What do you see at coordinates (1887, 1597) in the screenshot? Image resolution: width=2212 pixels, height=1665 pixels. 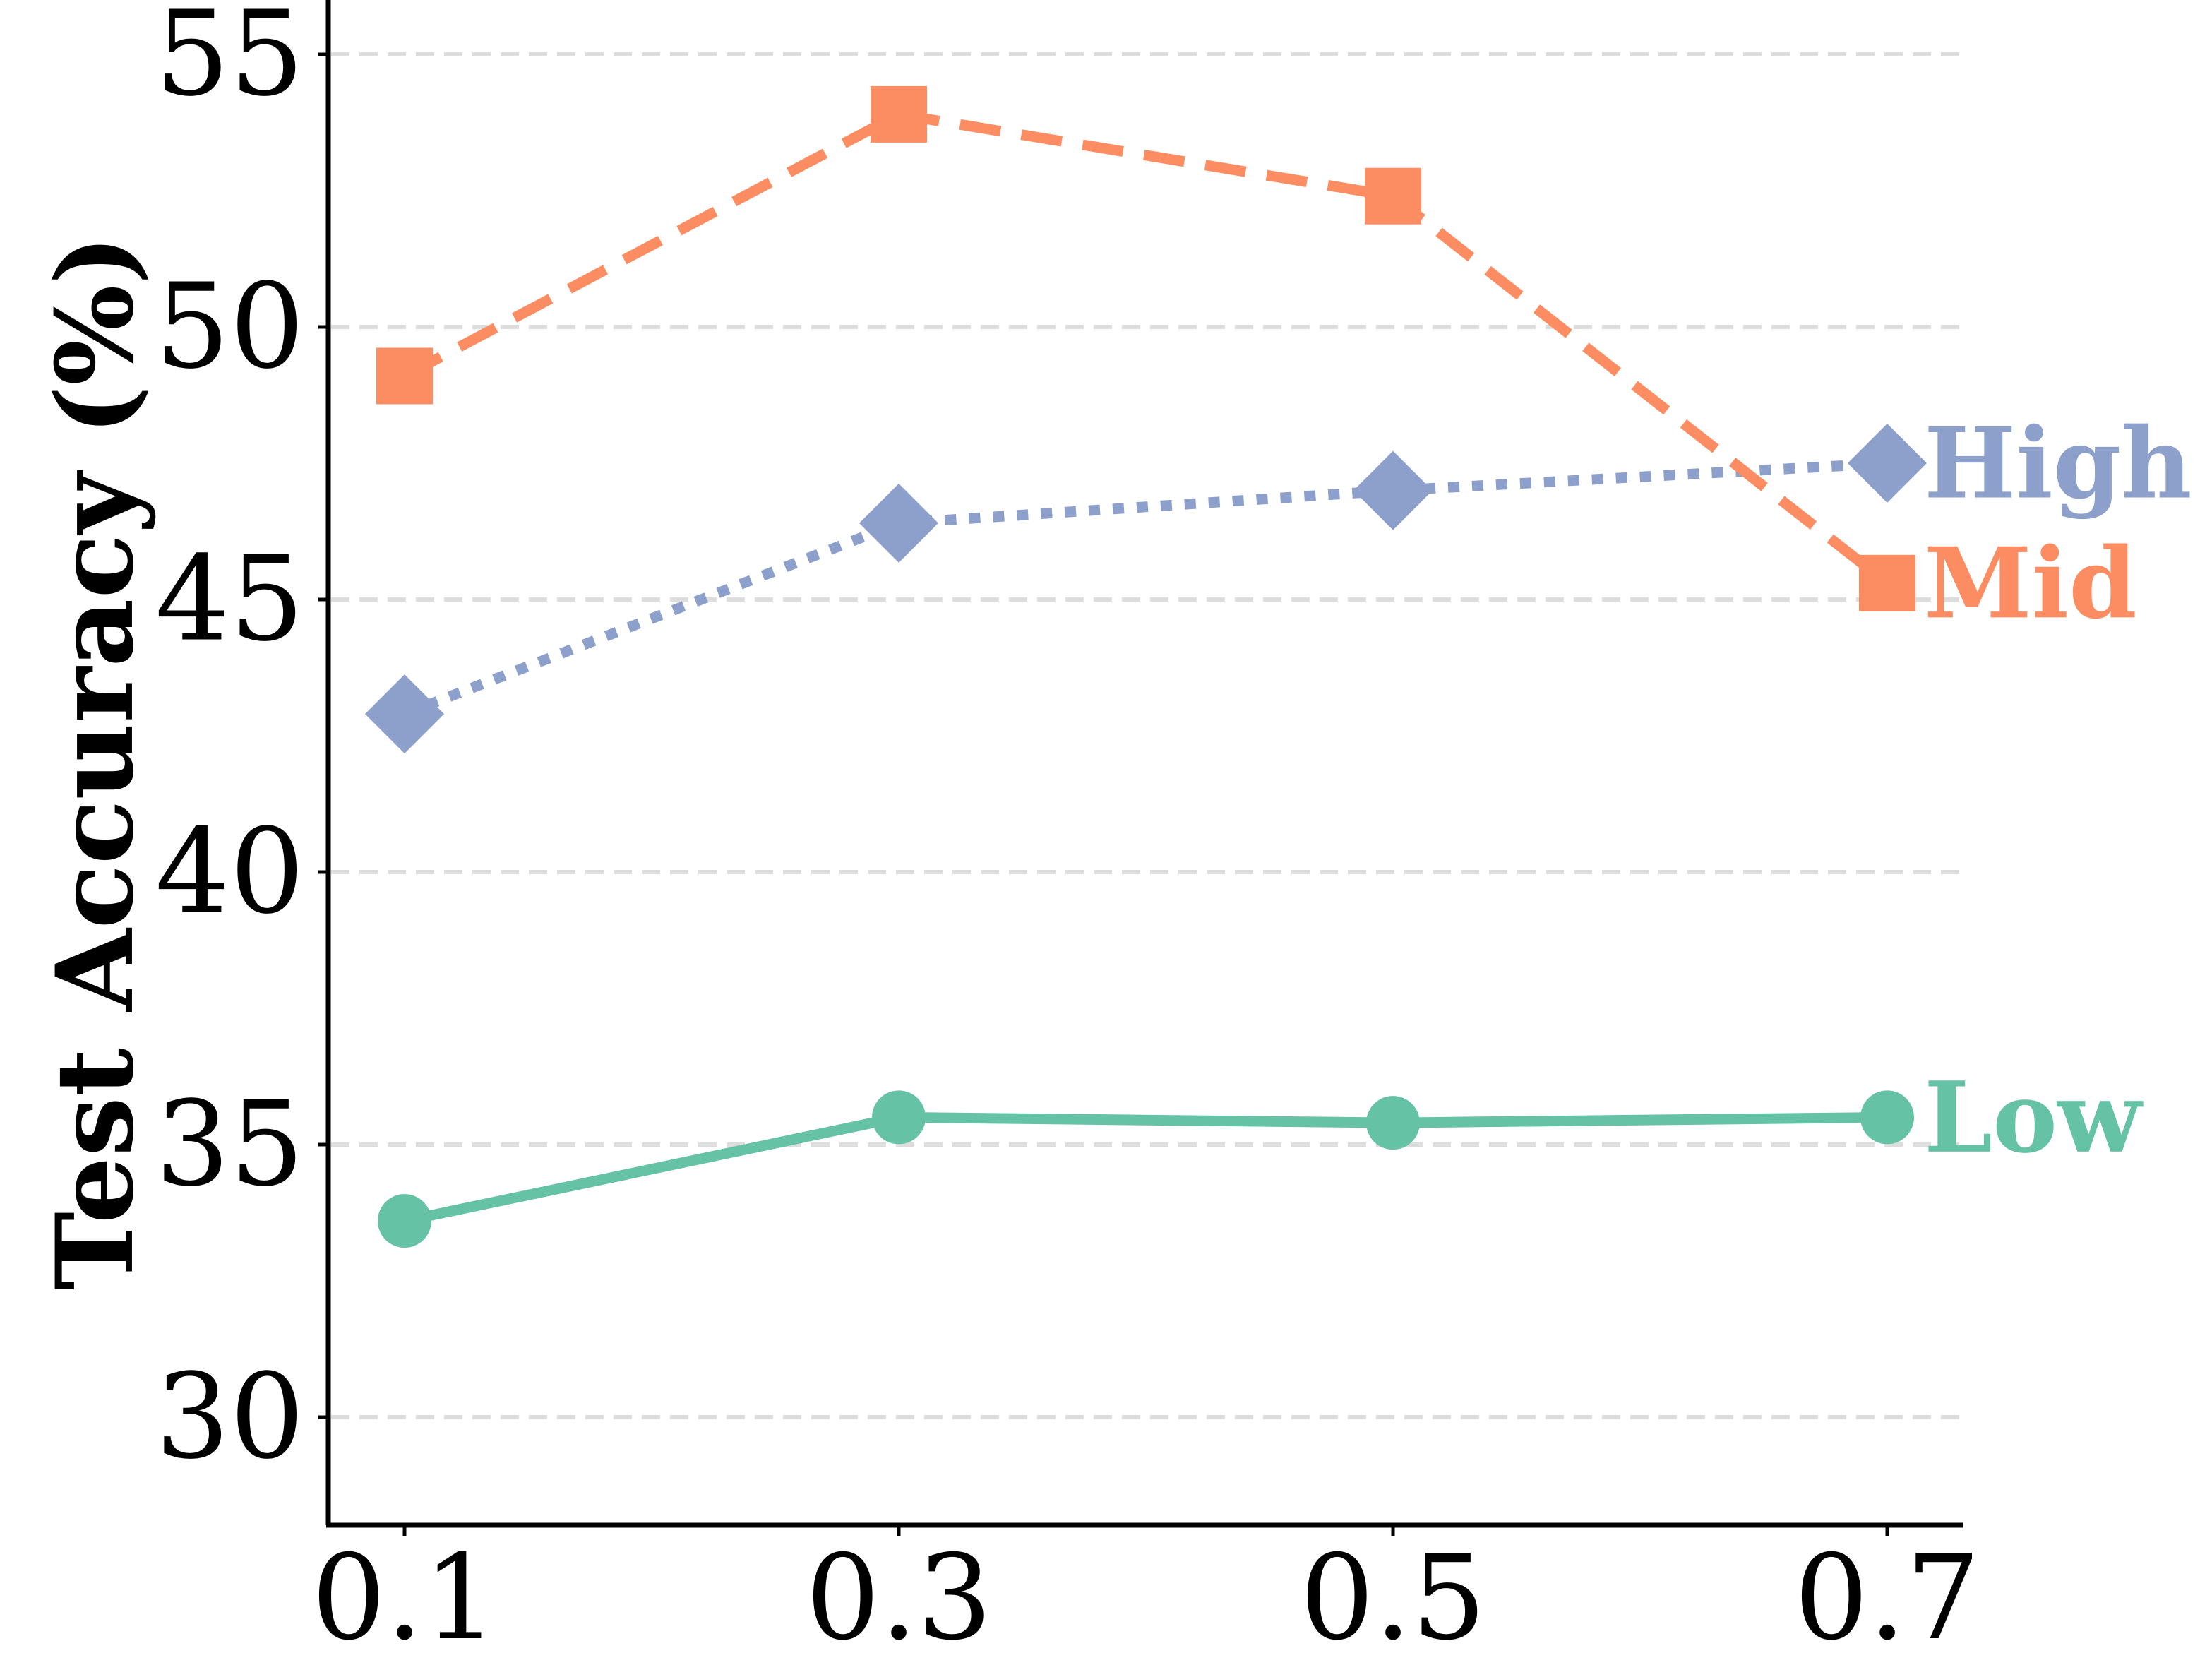 I see `x-tick-label-3: 0.7` at bounding box center [1887, 1597].